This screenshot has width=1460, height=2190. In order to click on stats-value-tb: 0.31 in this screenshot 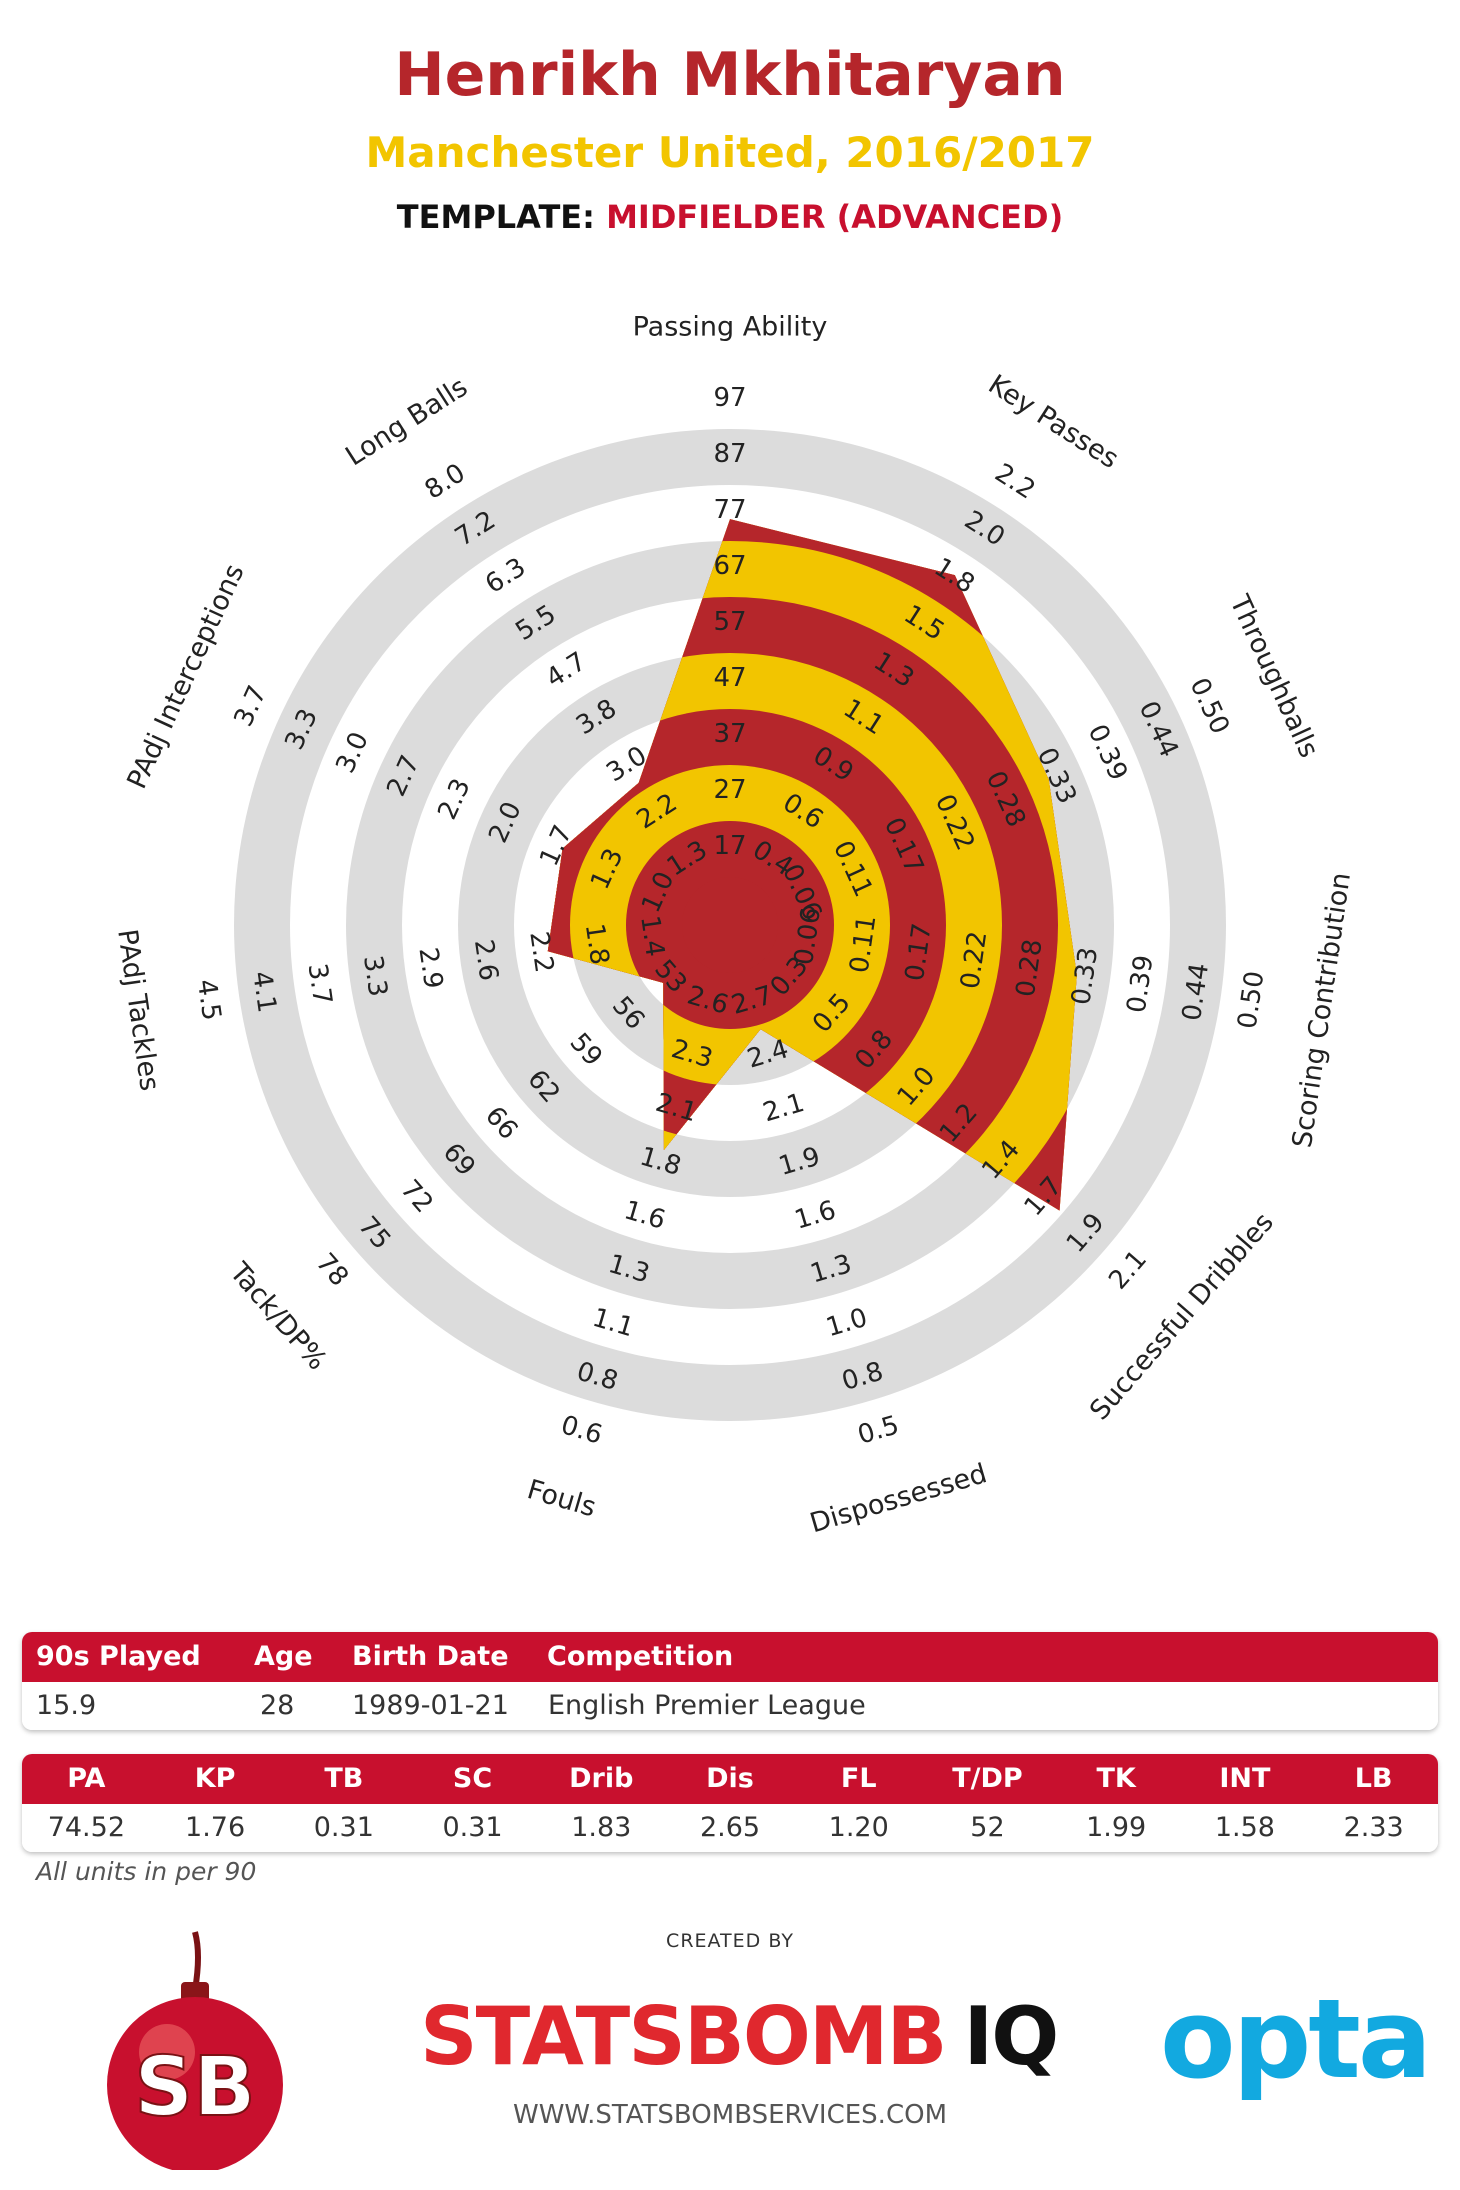, I will do `click(343, 1827)`.